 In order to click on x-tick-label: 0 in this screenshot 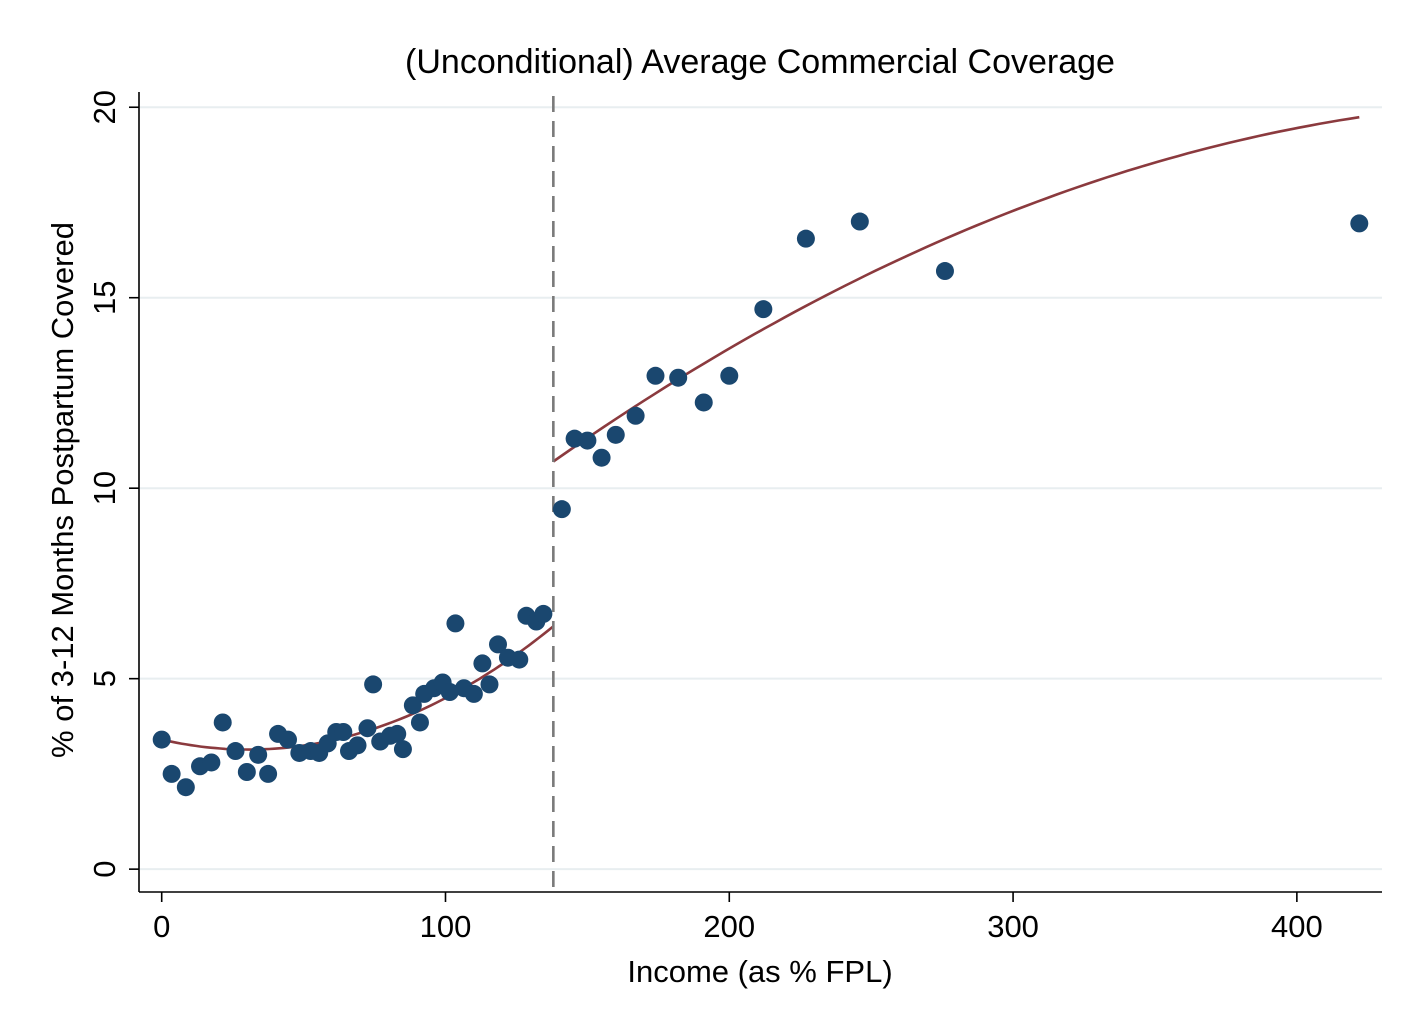, I will do `click(161, 926)`.